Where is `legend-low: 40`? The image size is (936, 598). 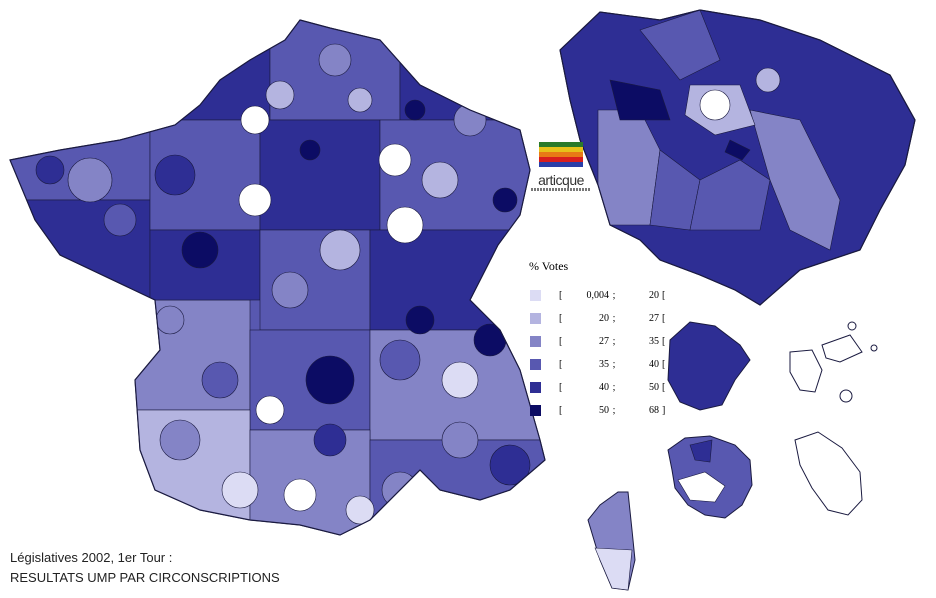
legend-low: 40 is located at coordinates (604, 387).